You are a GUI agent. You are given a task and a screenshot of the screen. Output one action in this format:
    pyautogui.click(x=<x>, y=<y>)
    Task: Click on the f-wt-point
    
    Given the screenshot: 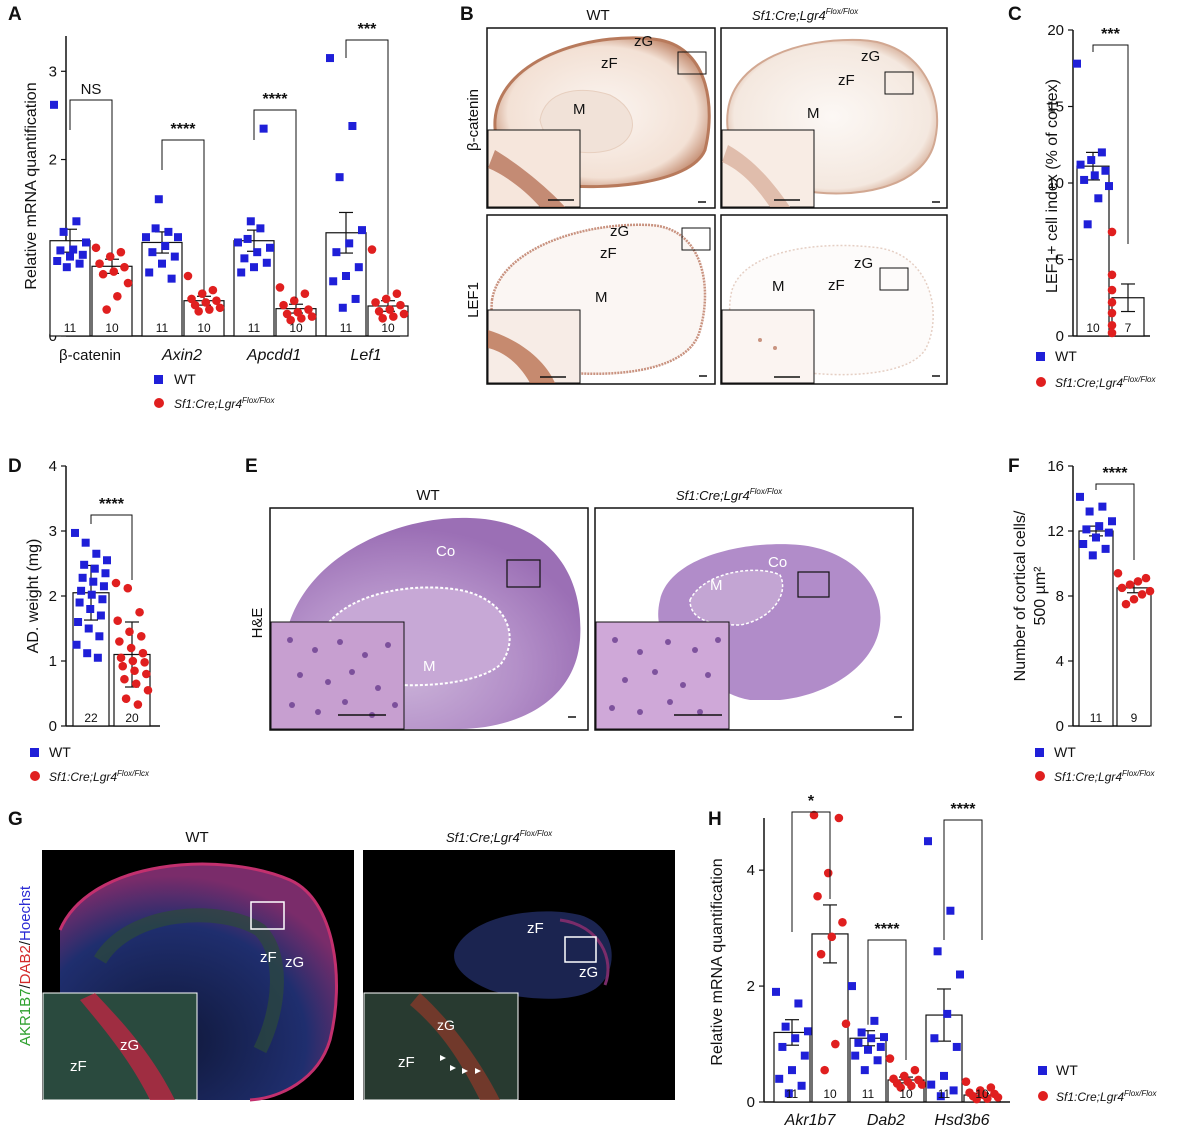 What is the action you would take?
    pyautogui.click(x=1105, y=548)
    